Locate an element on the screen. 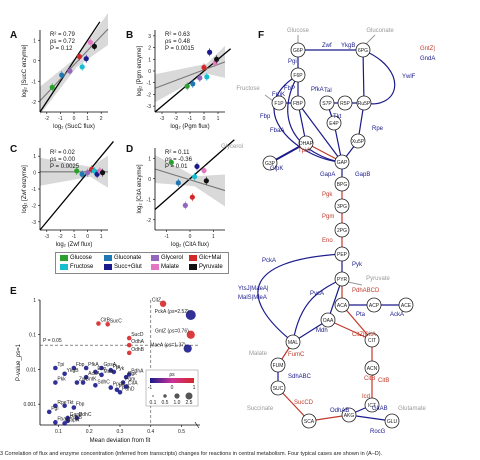 This screenshot has height=460, width=480. x-tick-label: -3 is located at coordinates (162, 119).